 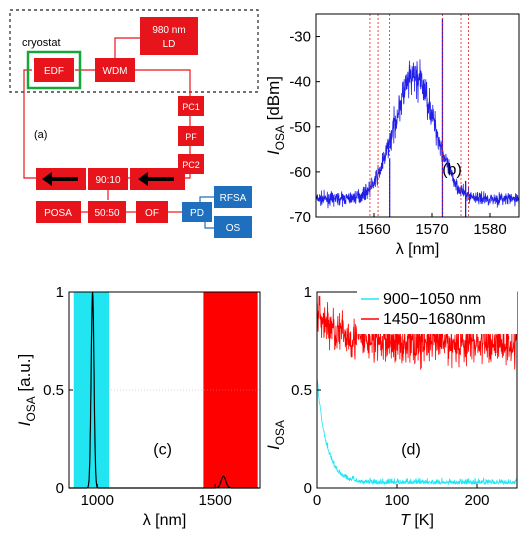 I want to click on x-tick-label: 1000, so click(x=97, y=500).